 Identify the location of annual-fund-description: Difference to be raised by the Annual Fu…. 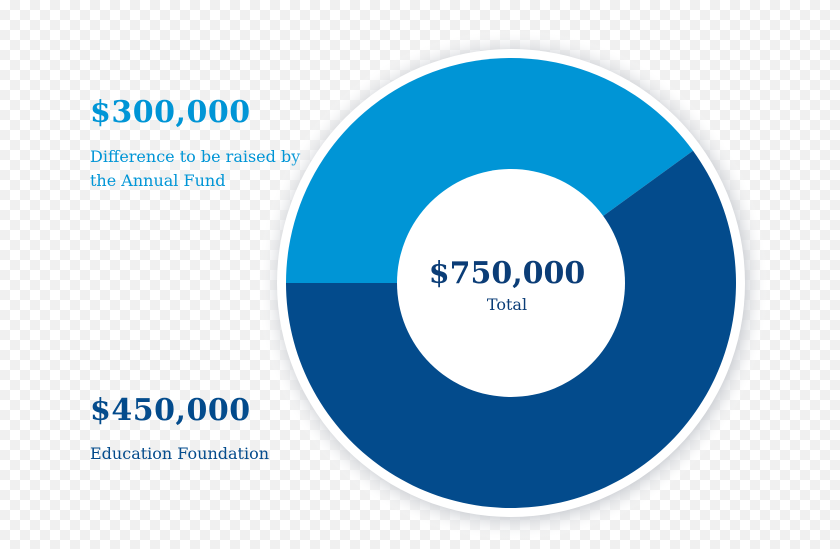
(195, 168).